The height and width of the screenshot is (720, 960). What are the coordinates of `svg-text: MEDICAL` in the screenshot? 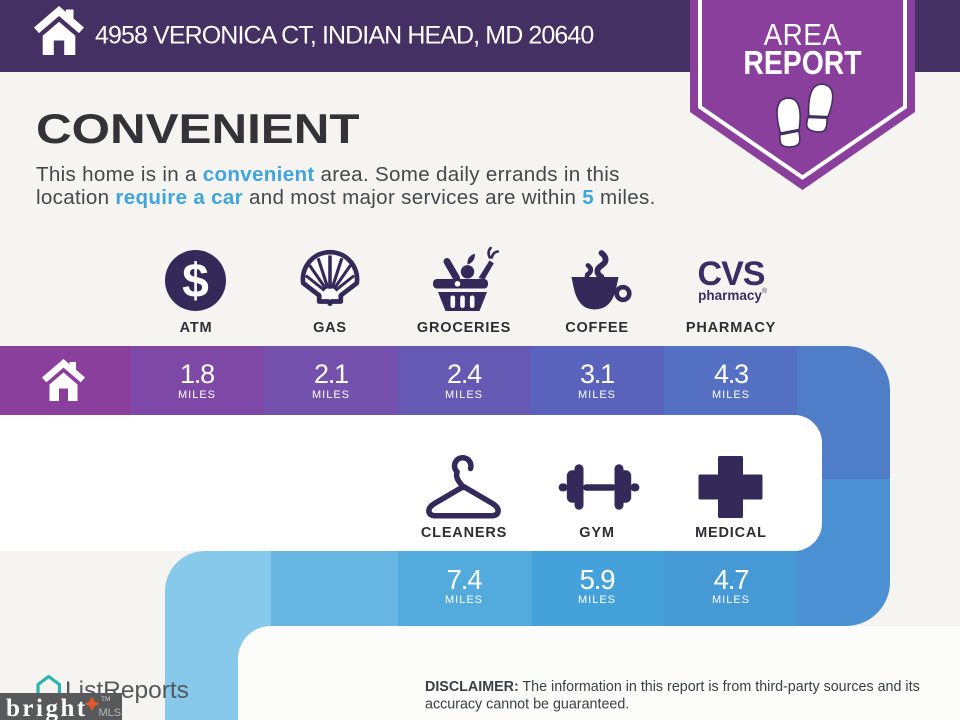 It's located at (731, 533).